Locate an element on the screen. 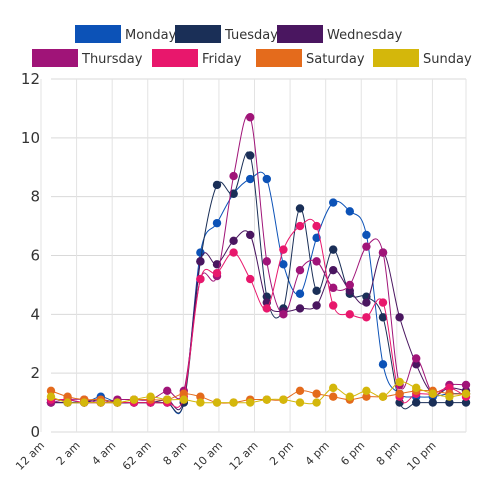 Image resolution: width=496 pixels, height=500 pixels. legend-item-monday: Monday is located at coordinates (126, 34).